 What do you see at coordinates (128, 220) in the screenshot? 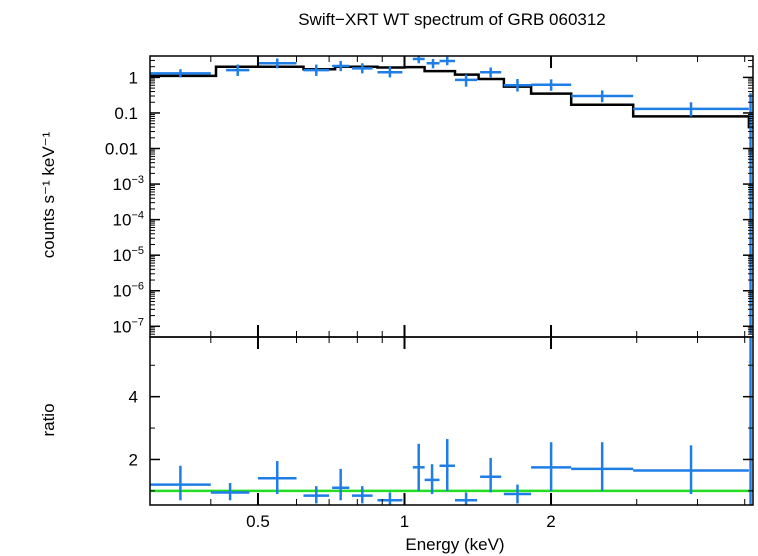
I see `y-tick-label: 10⁻⁴` at bounding box center [128, 220].